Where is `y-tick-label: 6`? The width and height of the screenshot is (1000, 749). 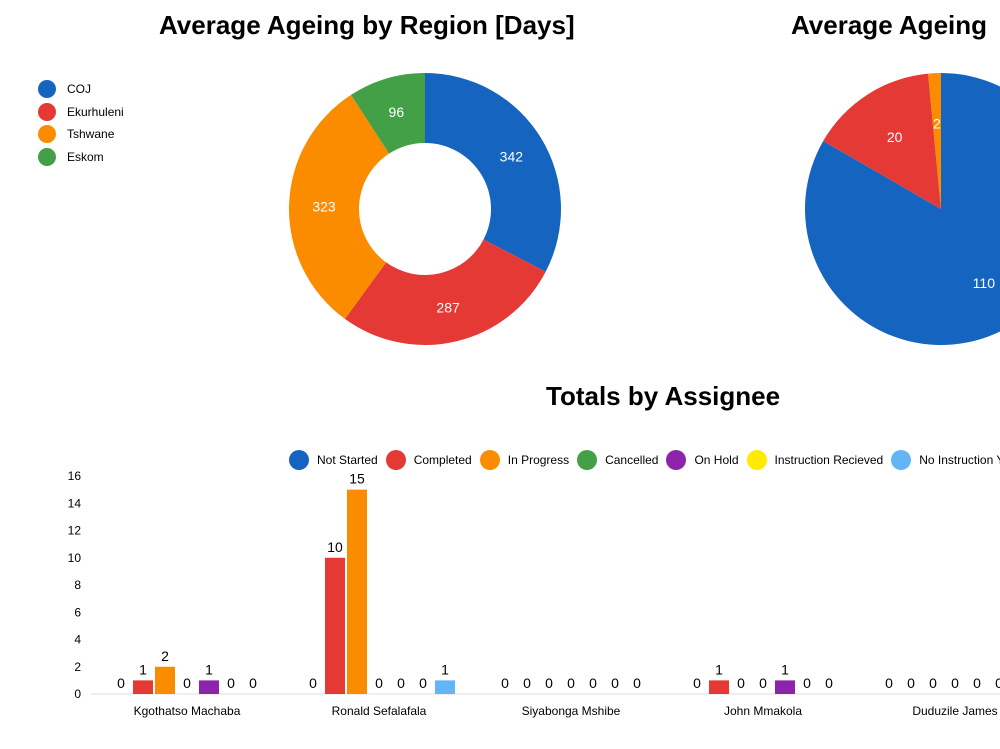 y-tick-label: 6 is located at coordinates (77, 612).